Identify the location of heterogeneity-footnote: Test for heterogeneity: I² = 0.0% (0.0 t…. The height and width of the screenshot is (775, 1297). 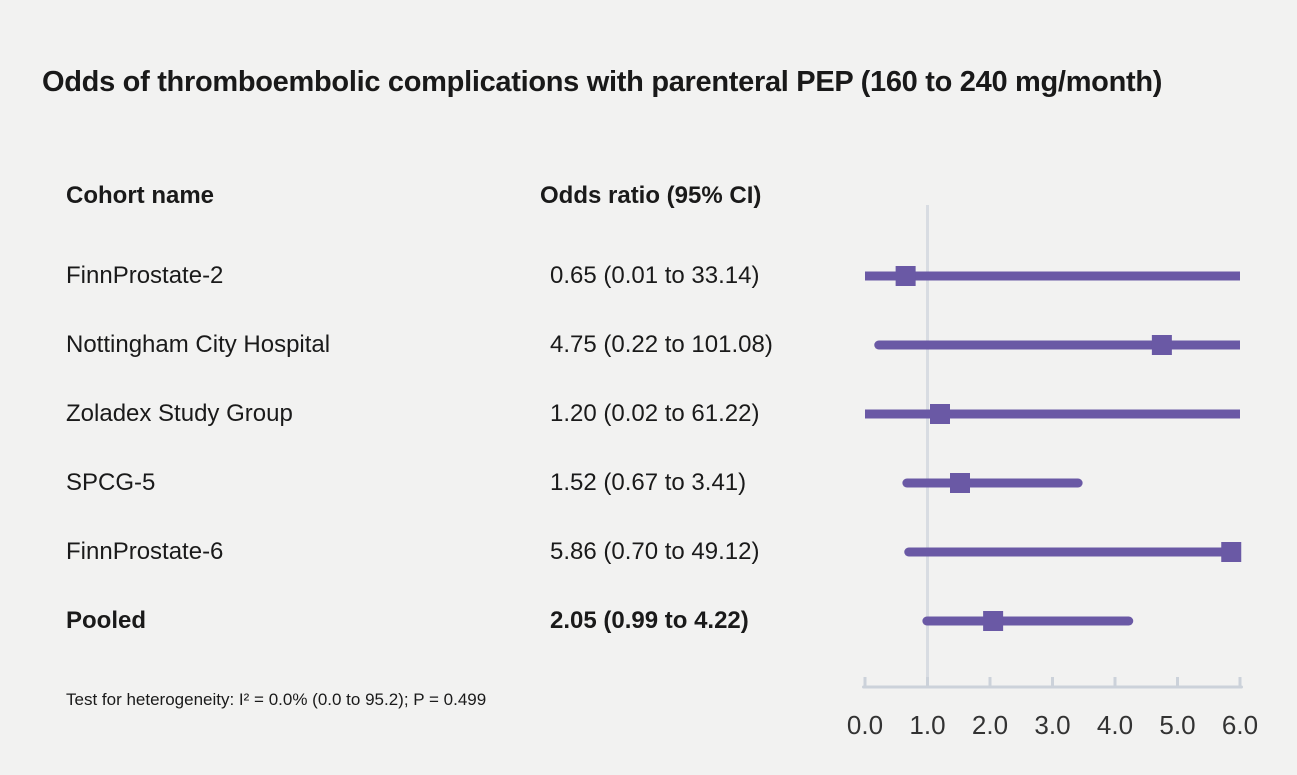
(276, 699).